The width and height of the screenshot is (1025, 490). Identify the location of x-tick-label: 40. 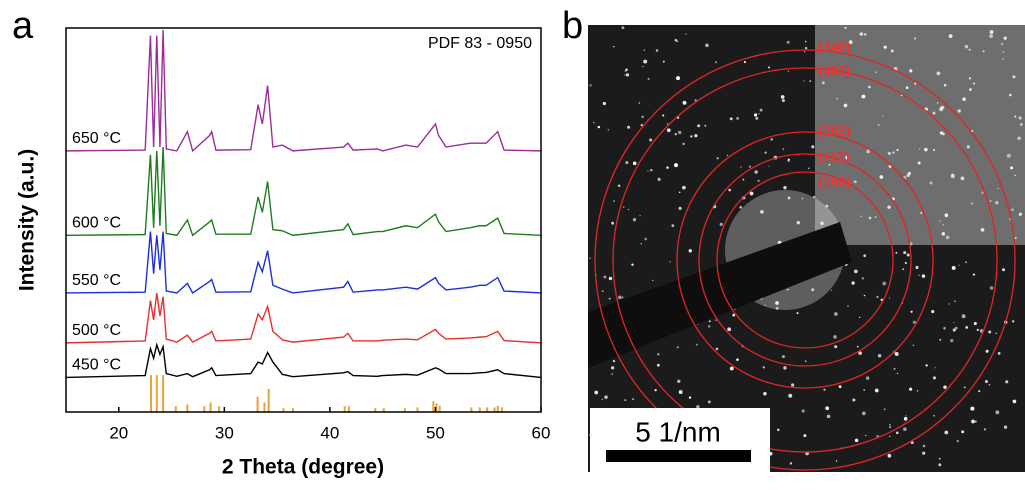
(329, 432).